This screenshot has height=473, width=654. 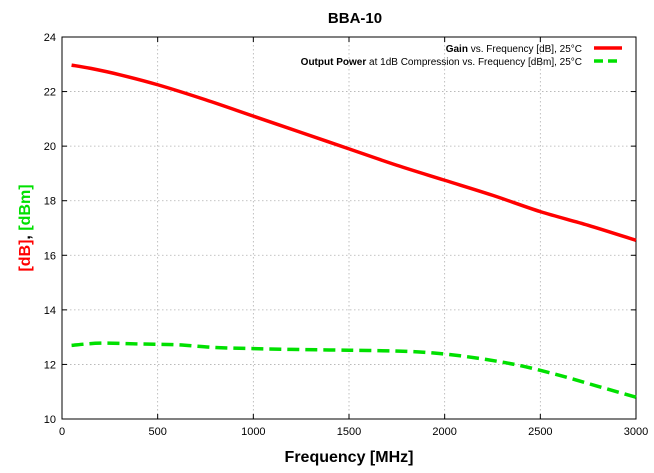 I want to click on y-axis-label: [dB], [dBm], so click(x=25, y=227).